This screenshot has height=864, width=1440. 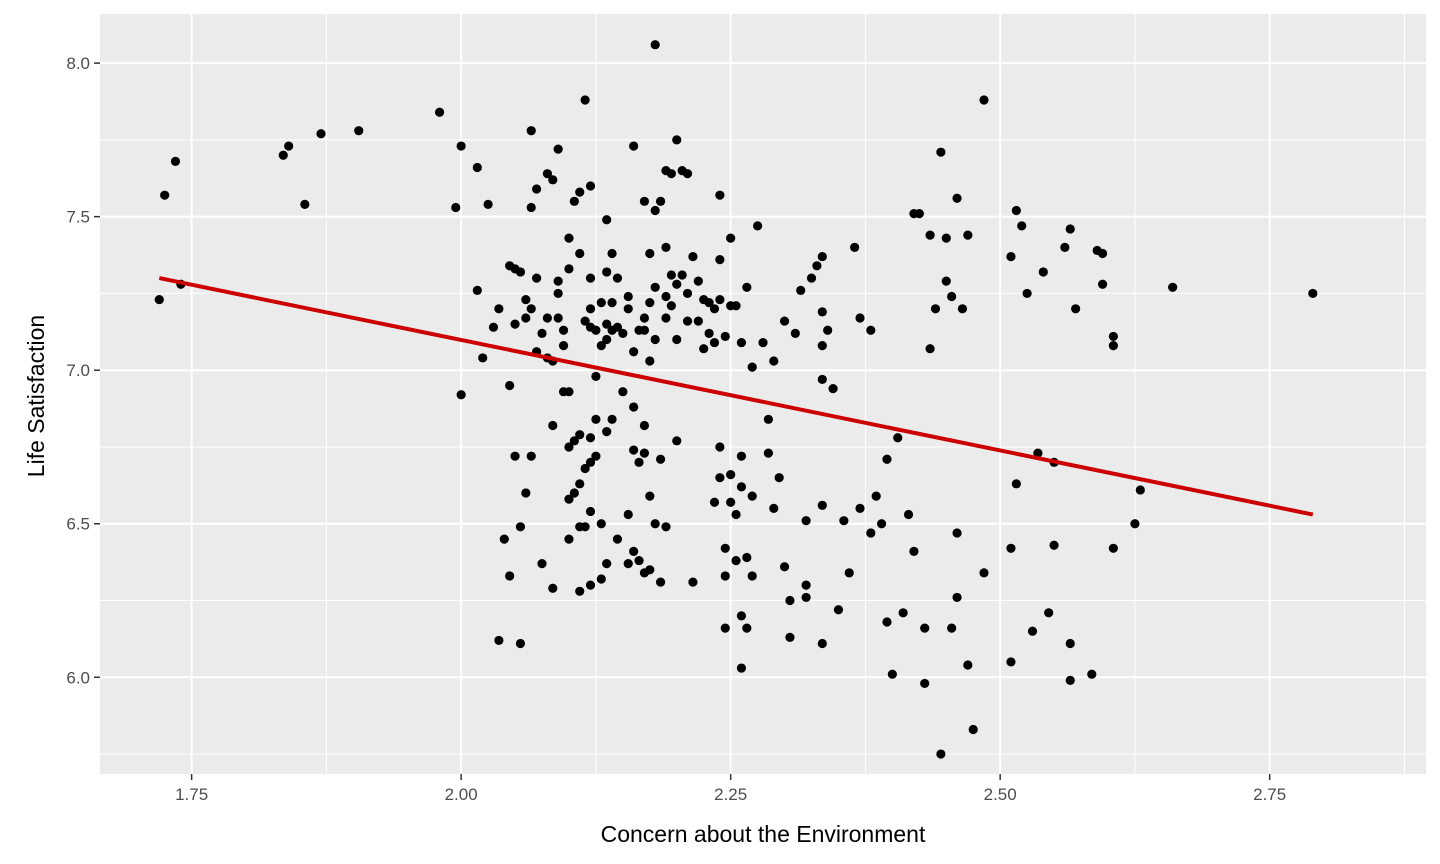 What do you see at coordinates (1000, 794) in the screenshot?
I see `x-tick-label: 2.50` at bounding box center [1000, 794].